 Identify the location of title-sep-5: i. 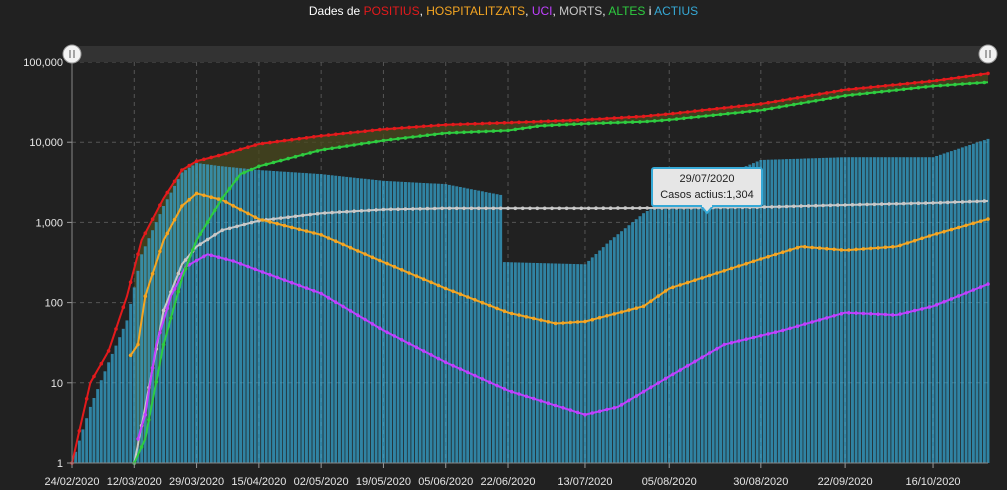
(650, 11).